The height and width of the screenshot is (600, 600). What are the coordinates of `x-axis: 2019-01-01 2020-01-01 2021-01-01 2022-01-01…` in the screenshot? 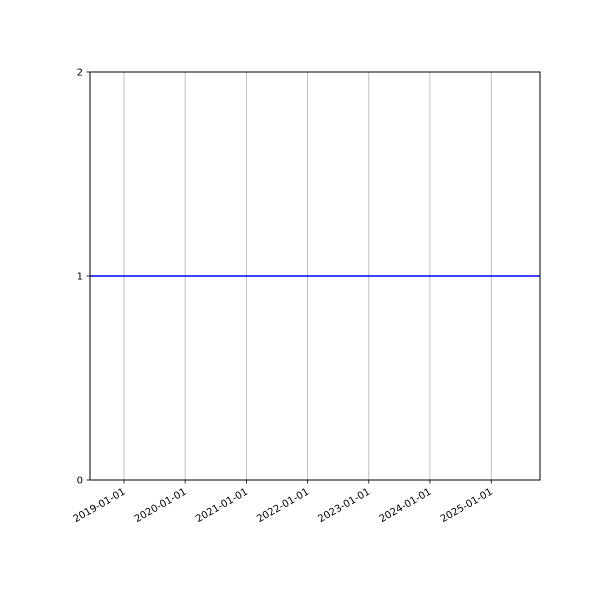 It's located at (283, 502).